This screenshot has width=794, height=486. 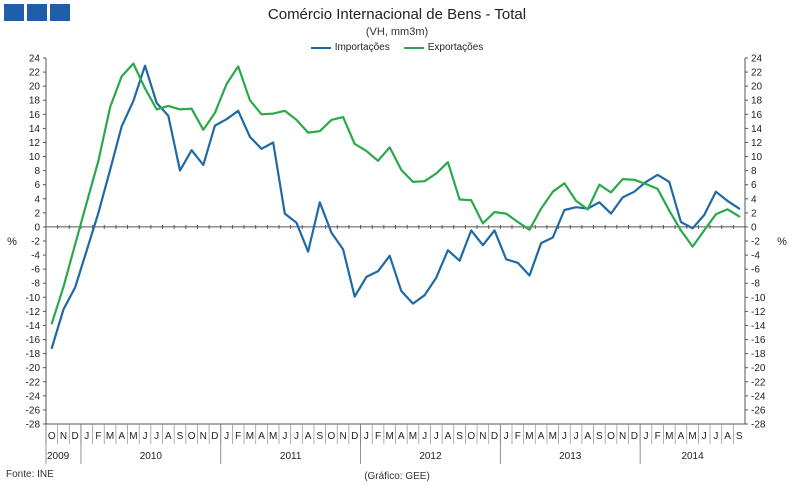 What do you see at coordinates (35, 242) in the screenshot?
I see `y-tick-label-left: -2` at bounding box center [35, 242].